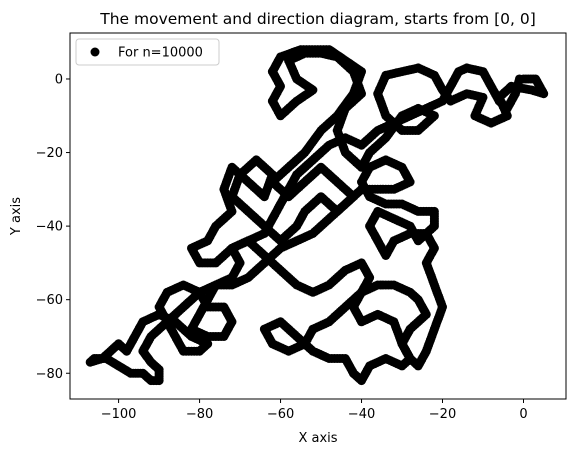  I want to click on y-tick-label: −20, so click(49, 153).